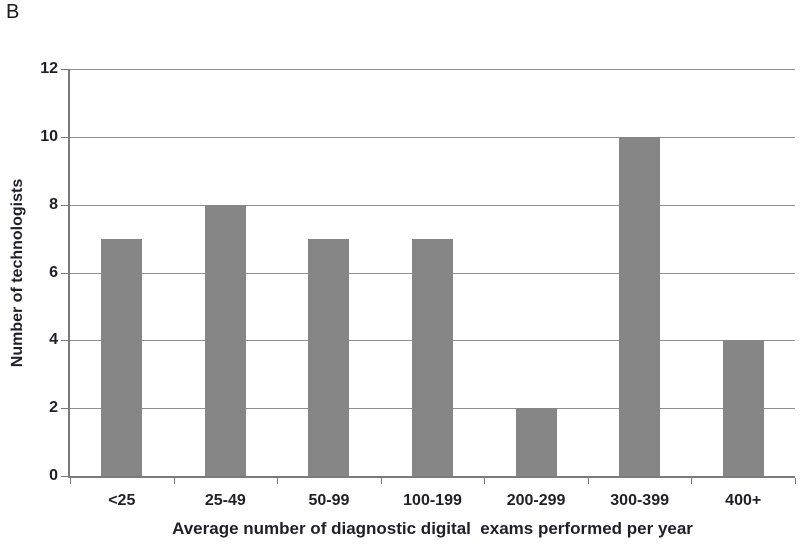  Describe the element at coordinates (49, 68) in the screenshot. I see `y-tick-label: 12` at that location.